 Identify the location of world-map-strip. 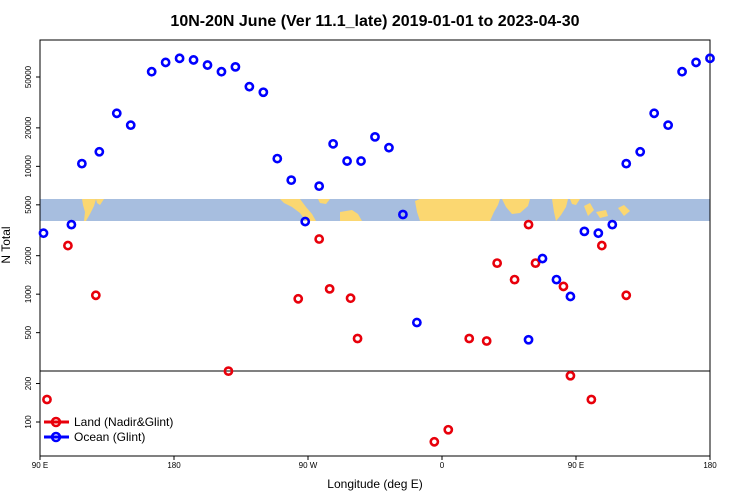
(375, 210).